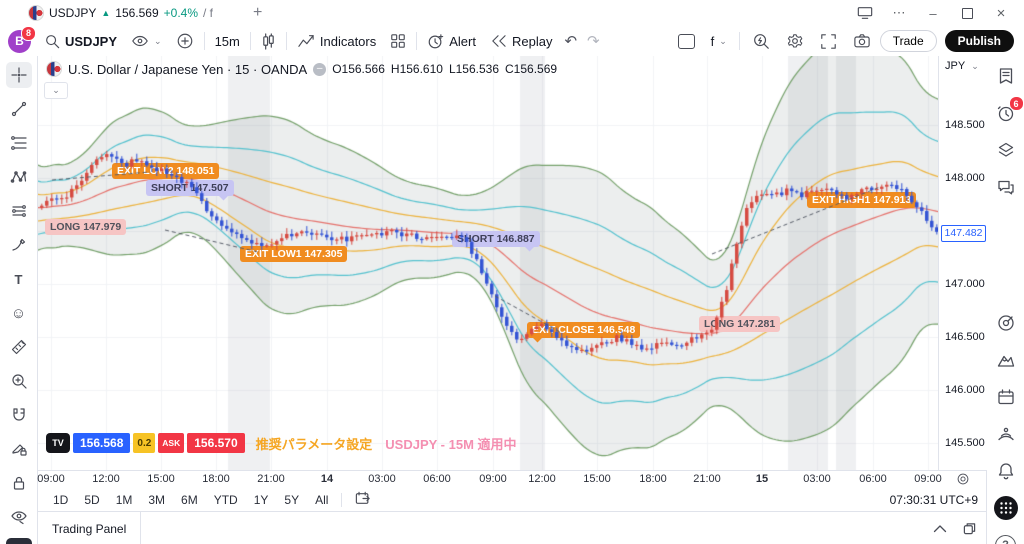 Image resolution: width=1024 pixels, height=544 pixels. I want to click on apps-menu-icon, so click(1005, 508).